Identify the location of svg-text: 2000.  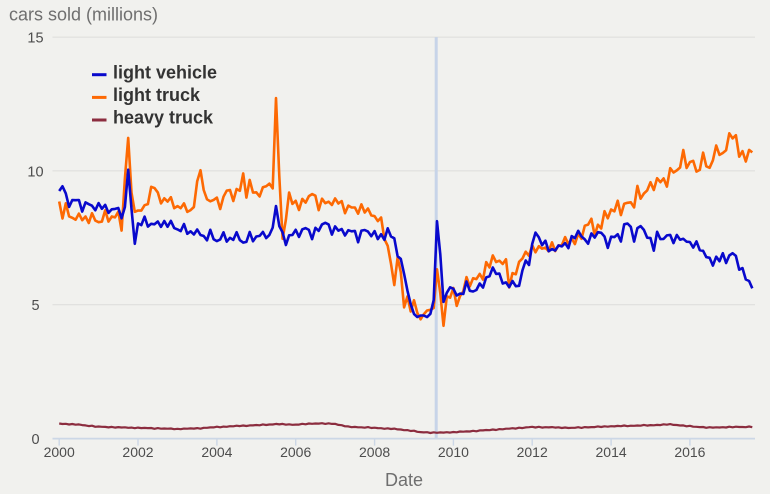
(59, 452).